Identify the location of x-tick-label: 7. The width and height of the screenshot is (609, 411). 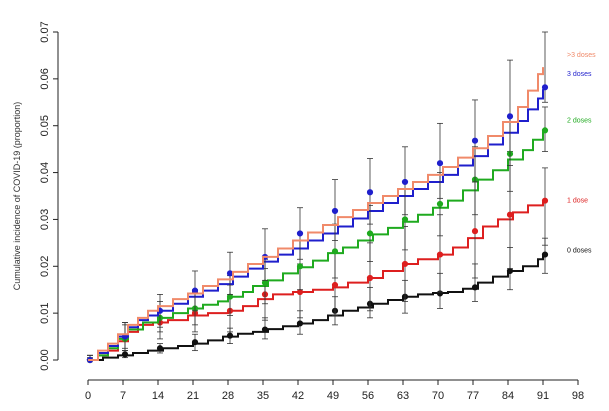
(123, 396).